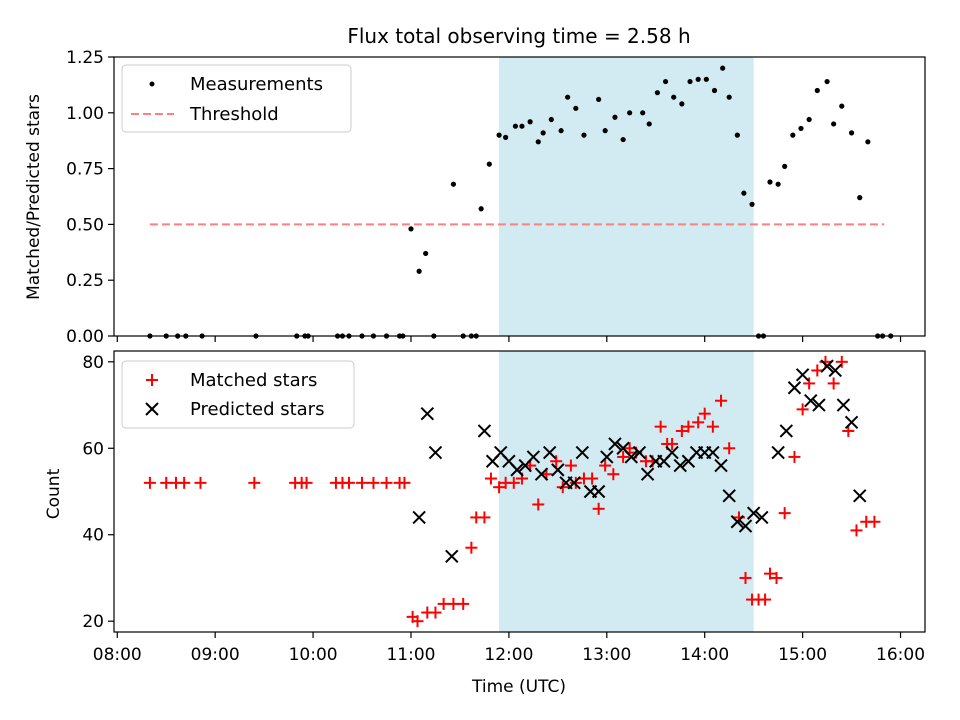  I want to click on legend-label-threshold: Threshold, so click(234, 114).